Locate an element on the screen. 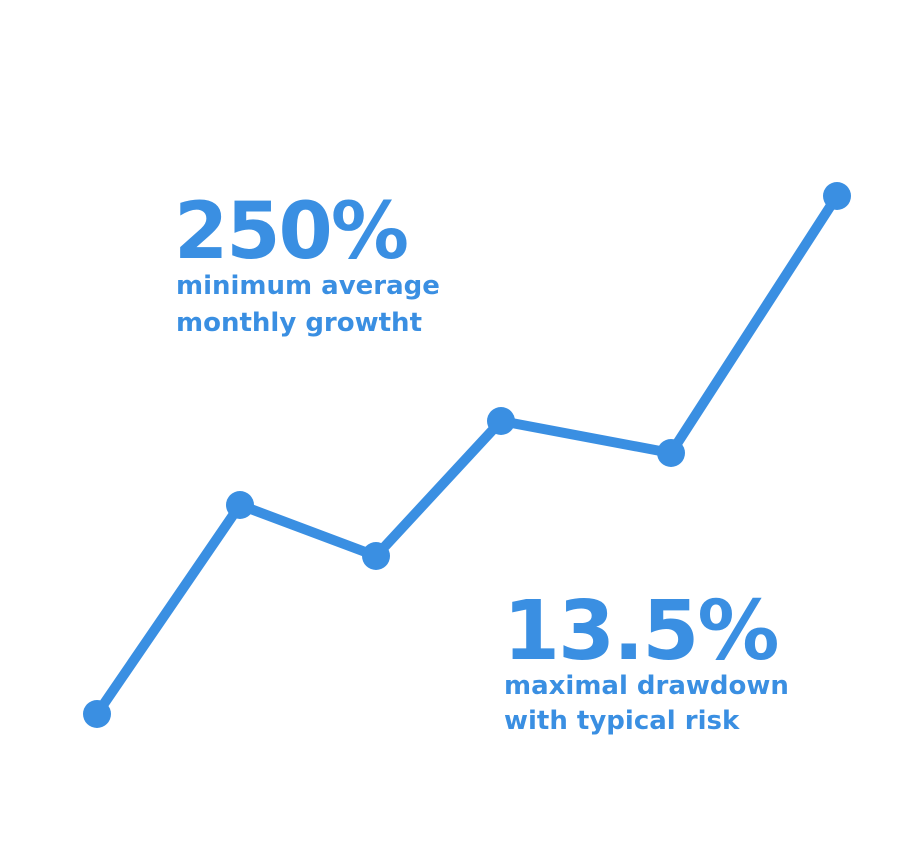 This screenshot has height=844, width=900. stat-caption: maximal drawdown is located at coordinates (646, 686).